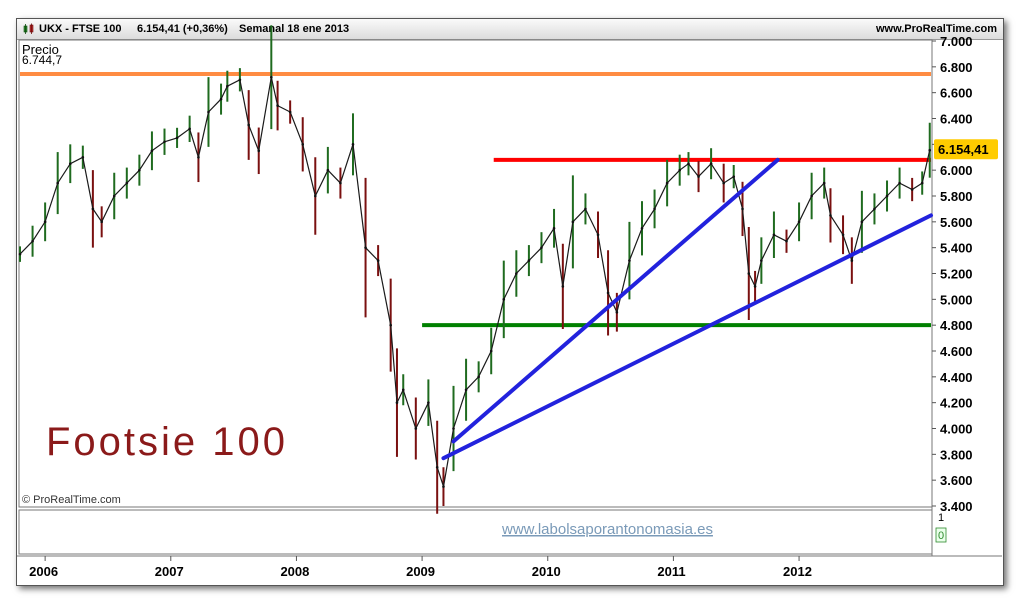 The height and width of the screenshot is (605, 1020). Describe the element at coordinates (294, 571) in the screenshot. I see `x-tick-label: 2008` at that location.